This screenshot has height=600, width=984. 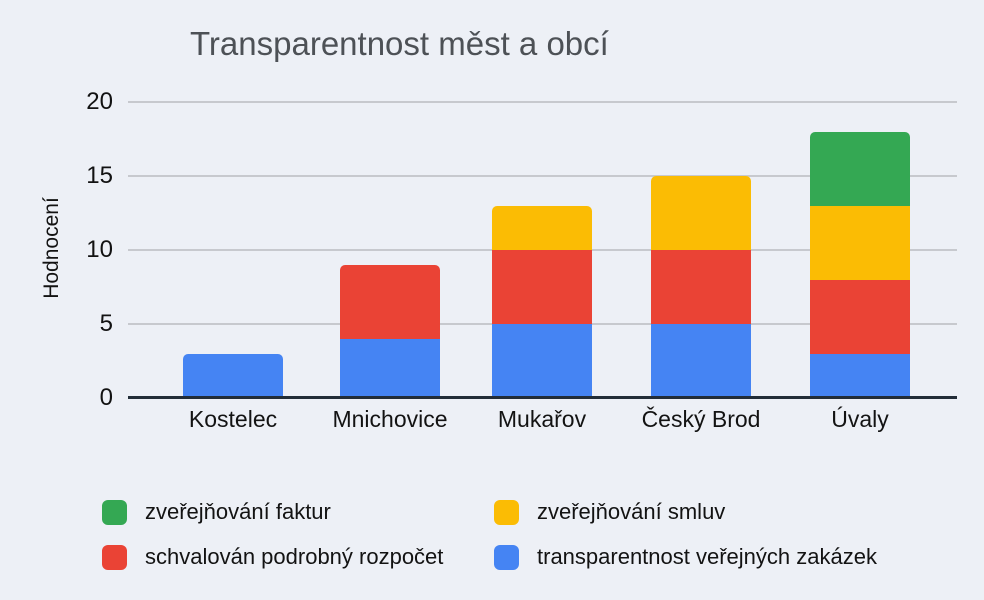 What do you see at coordinates (399, 43) in the screenshot?
I see `chart-title: Transparentnost měst a obcí` at bounding box center [399, 43].